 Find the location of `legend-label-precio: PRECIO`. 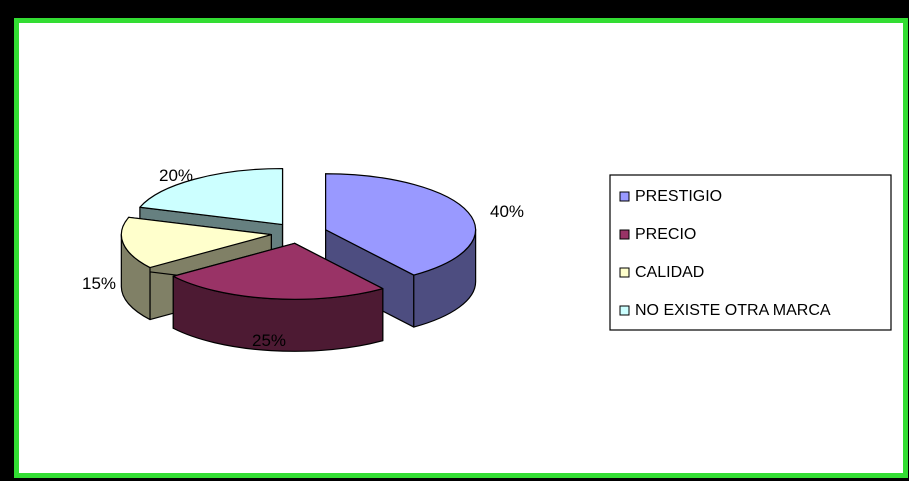

legend-label-precio: PRECIO is located at coordinates (665, 234).